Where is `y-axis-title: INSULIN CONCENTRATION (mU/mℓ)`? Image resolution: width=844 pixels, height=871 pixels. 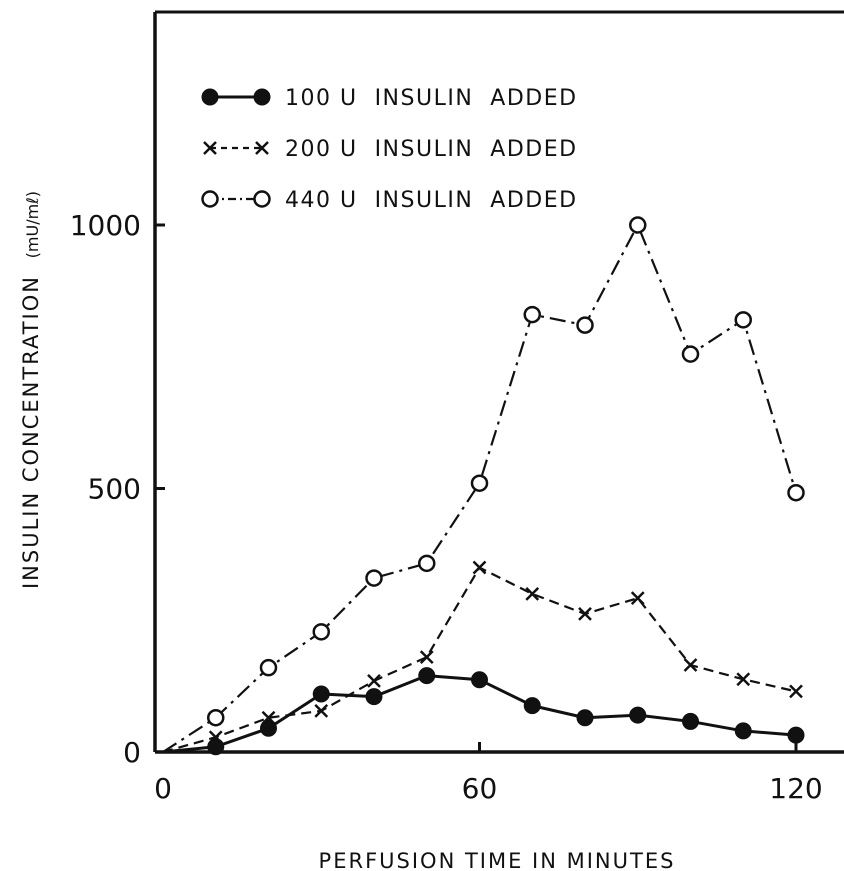 y-axis-title: INSULIN CONCENTRATION (mU/mℓ) is located at coordinates (31, 390).